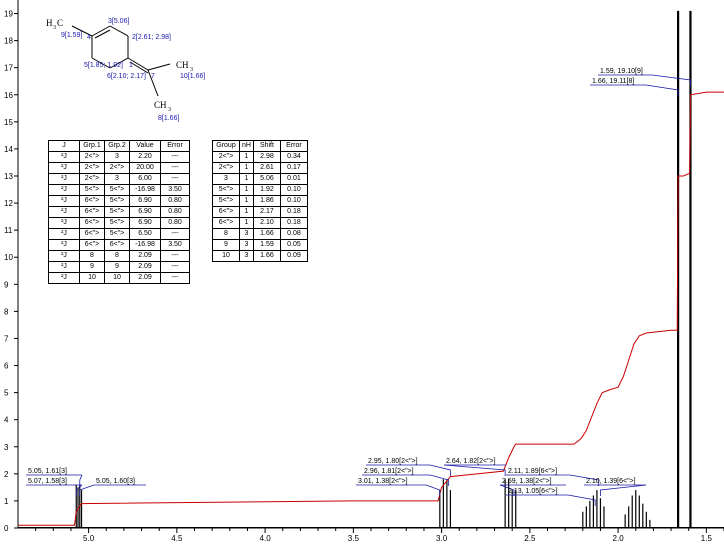  What do you see at coordinates (266, 146) in the screenshot?
I see `column-header: Shift` at bounding box center [266, 146].